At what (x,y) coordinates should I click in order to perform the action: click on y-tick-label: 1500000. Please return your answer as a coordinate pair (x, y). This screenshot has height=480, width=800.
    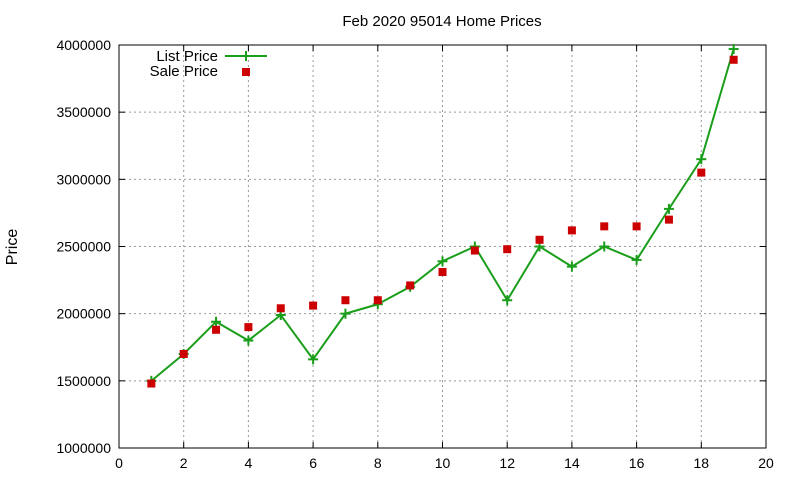
    Looking at the image, I should click on (83, 381).